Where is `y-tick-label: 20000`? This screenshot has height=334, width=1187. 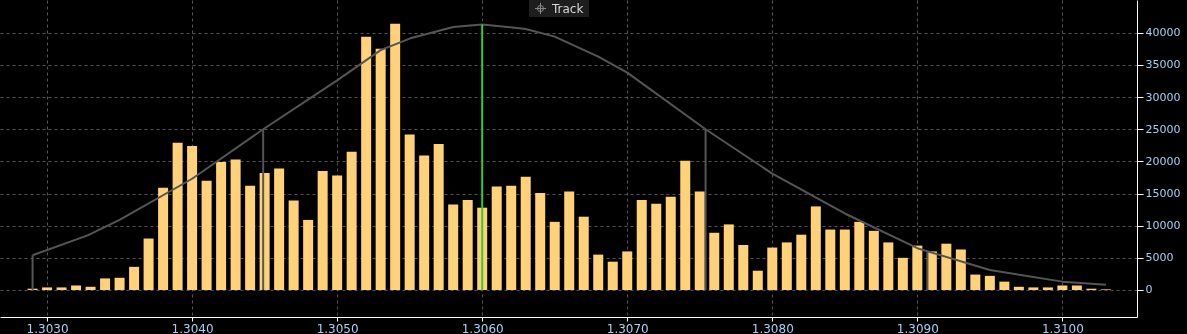
y-tick-label: 20000 is located at coordinates (1163, 161).